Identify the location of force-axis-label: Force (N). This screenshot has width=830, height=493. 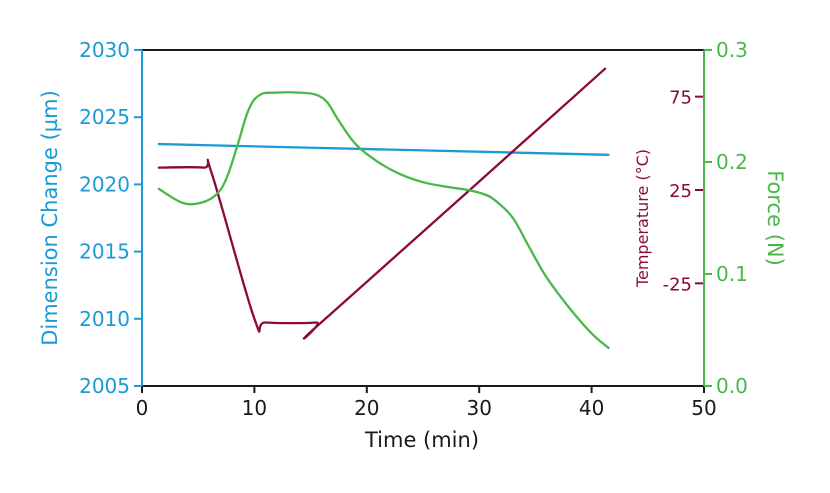
(775, 218).